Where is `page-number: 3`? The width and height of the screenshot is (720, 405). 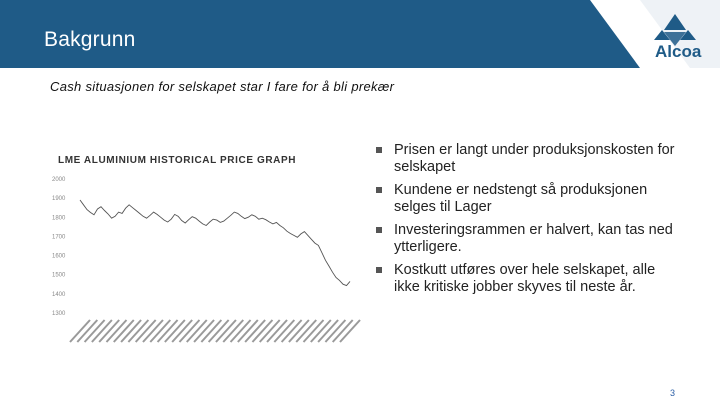
page-number: 3 is located at coordinates (673, 393).